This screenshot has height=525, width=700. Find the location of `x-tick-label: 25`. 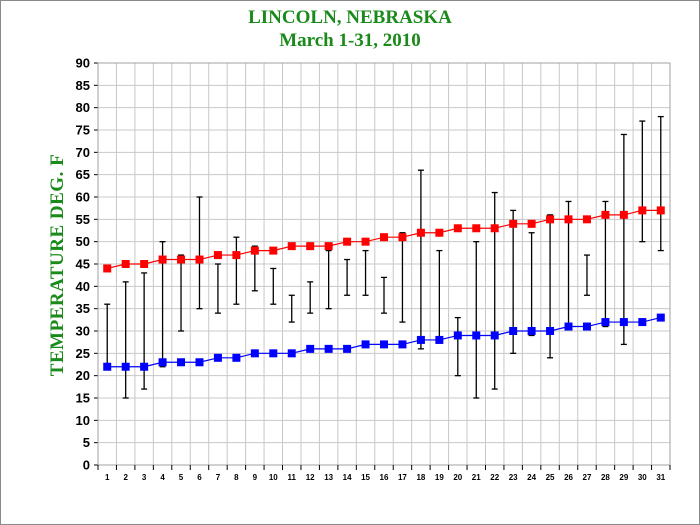

x-tick-label: 25 is located at coordinates (550, 477).